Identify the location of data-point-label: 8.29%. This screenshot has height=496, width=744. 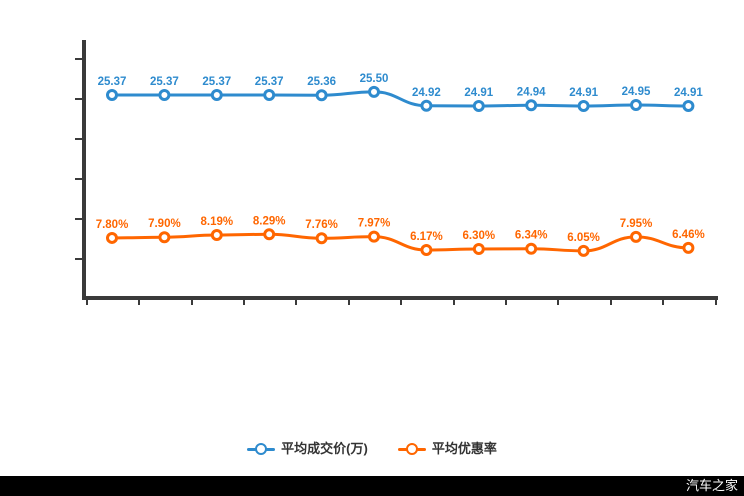
(269, 221).